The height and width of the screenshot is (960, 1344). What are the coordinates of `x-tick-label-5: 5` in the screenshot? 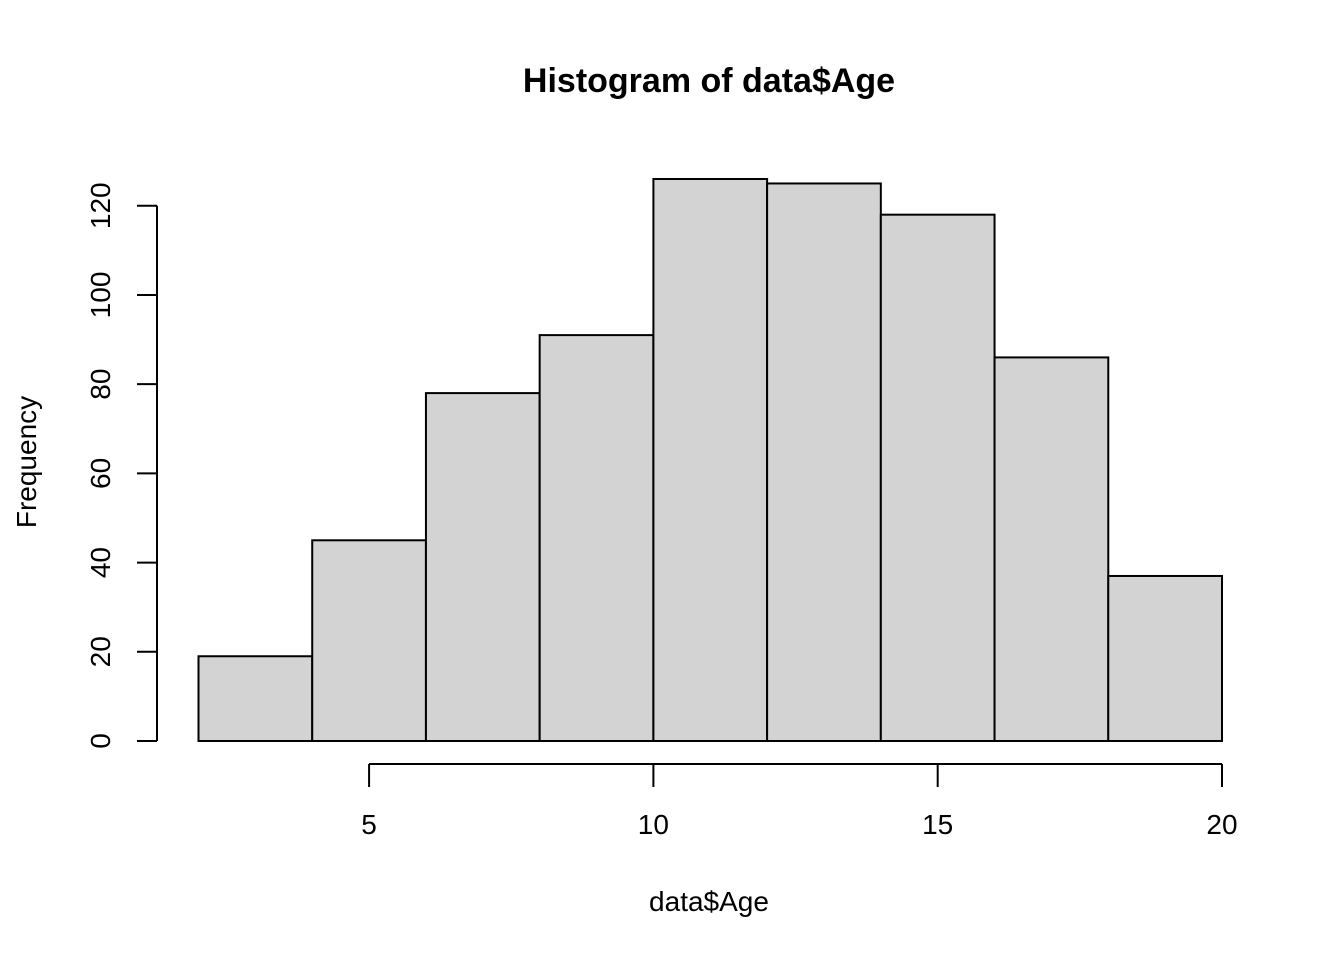 It's located at (369, 824).